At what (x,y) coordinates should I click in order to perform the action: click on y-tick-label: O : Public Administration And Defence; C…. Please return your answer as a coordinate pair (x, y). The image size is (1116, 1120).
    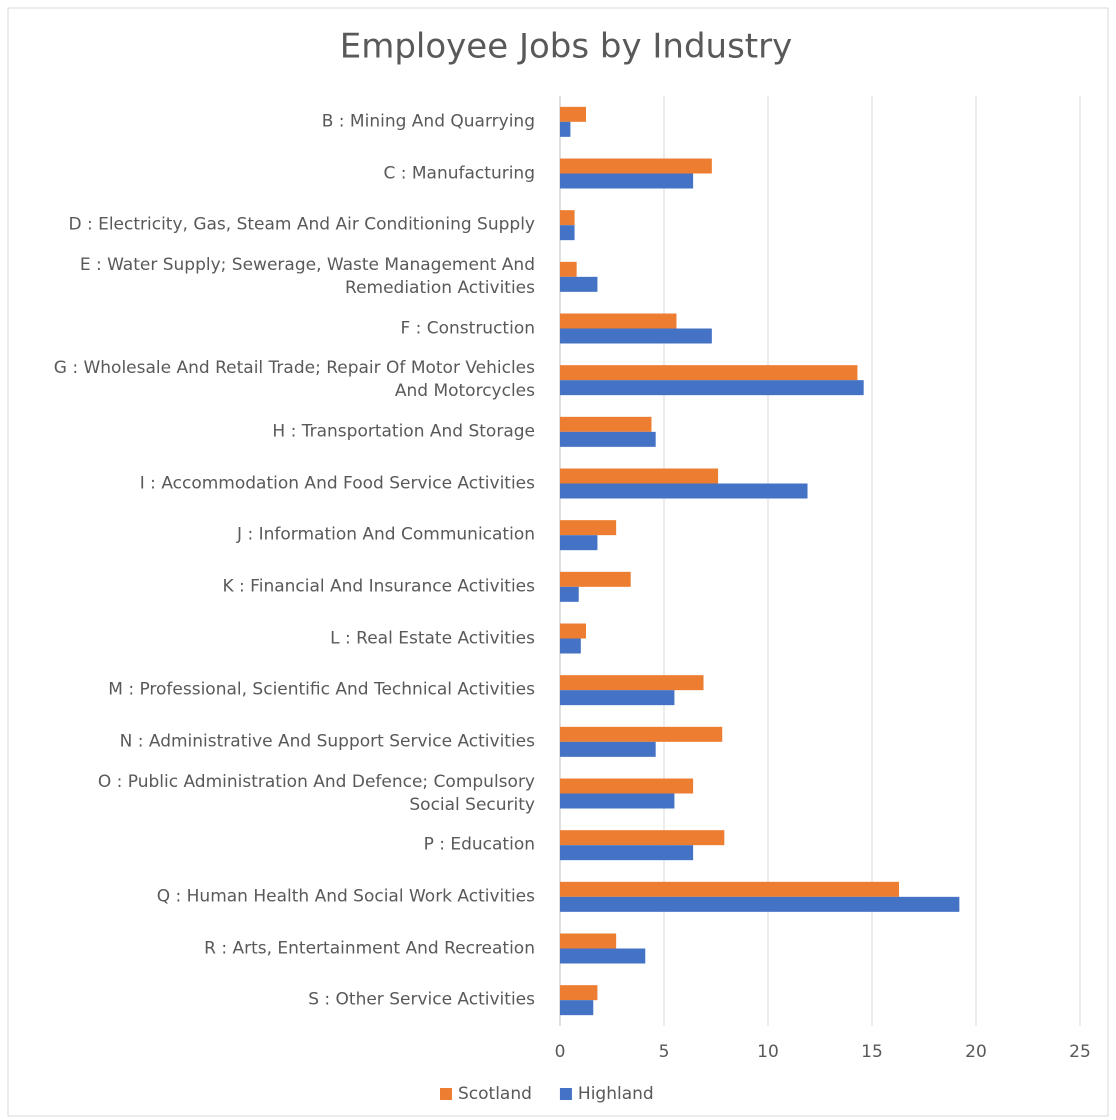
    Looking at the image, I should click on (316, 793).